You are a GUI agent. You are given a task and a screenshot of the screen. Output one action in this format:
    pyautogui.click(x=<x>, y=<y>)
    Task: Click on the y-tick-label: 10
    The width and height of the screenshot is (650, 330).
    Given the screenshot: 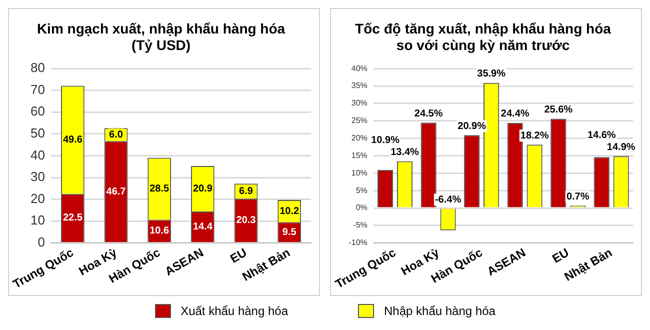 What is the action you would take?
    pyautogui.click(x=38, y=220)
    